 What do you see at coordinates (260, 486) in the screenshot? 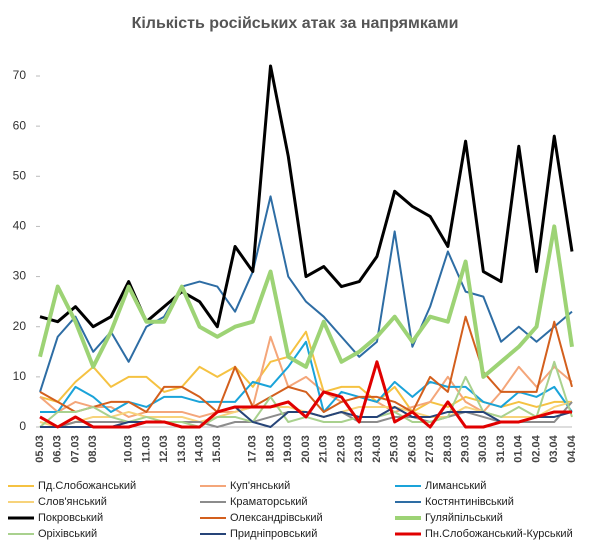
I see `legend-label: Куп'янський` at bounding box center [260, 486].